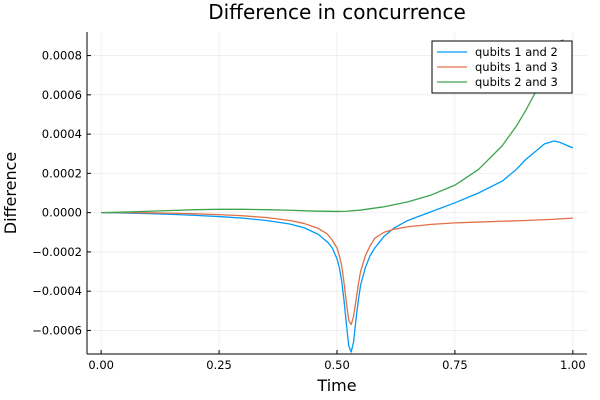  What do you see at coordinates (62, 173) in the screenshot?
I see `y-tick-label: 0.0002` at bounding box center [62, 173].